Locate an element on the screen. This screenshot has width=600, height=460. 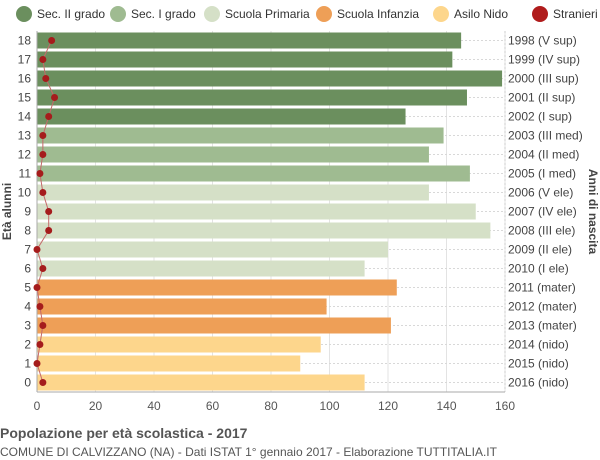
legend-label: Sec. I grado is located at coordinates (163, 14).